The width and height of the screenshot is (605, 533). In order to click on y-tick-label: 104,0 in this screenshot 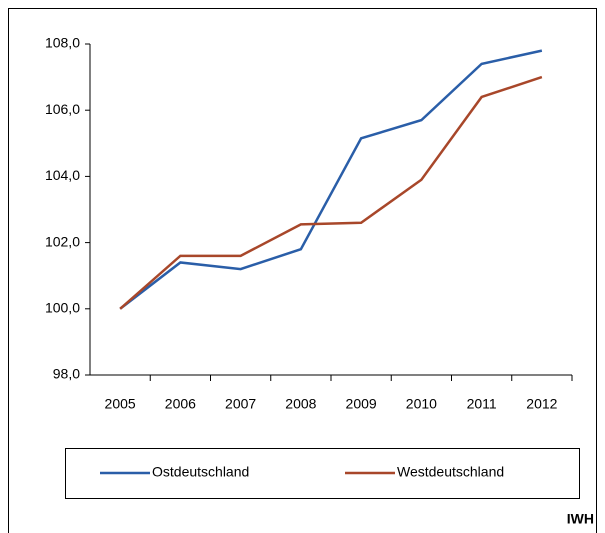, I will do `click(62, 175)`.